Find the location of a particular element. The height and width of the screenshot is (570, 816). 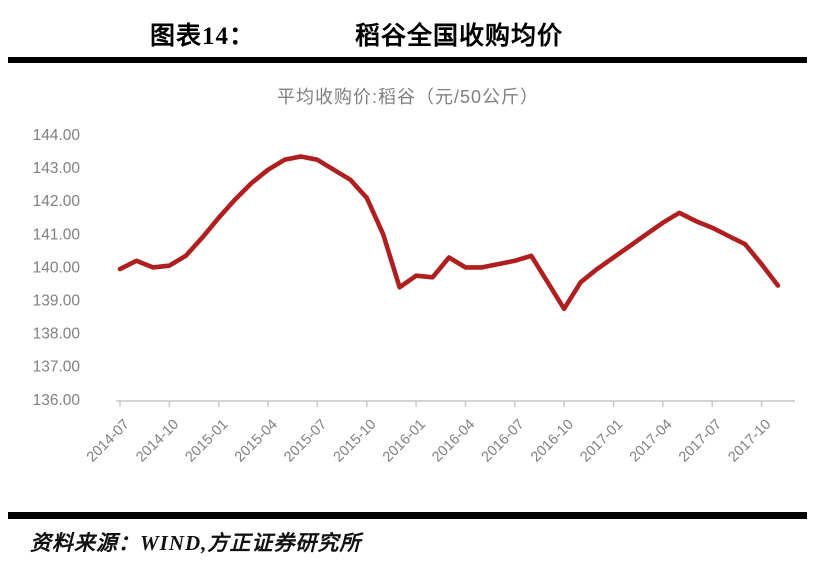

y-axis-tick-label: 140.00 is located at coordinates (57, 267).